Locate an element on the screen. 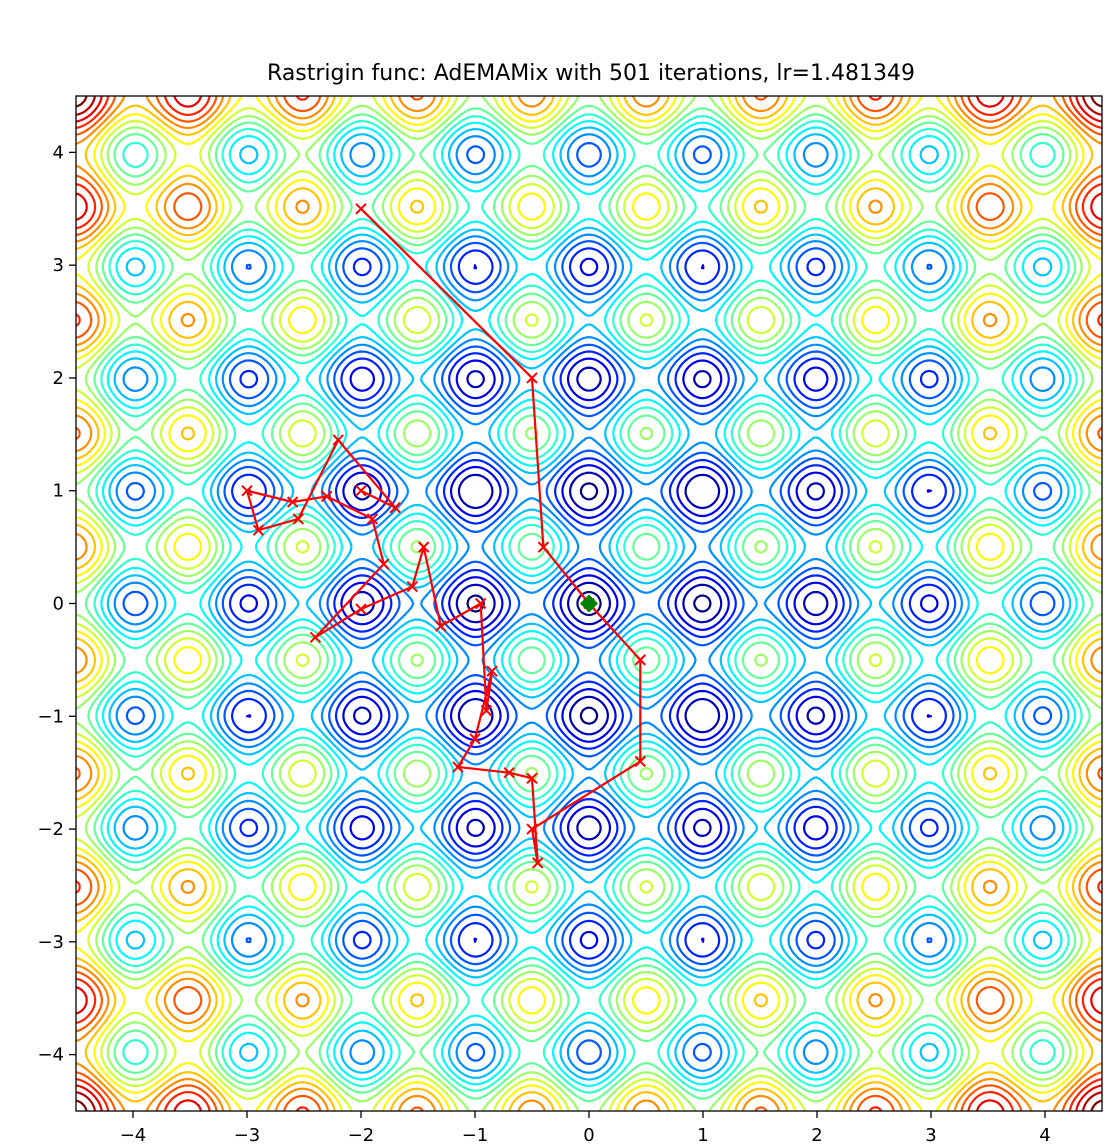 This screenshot has height=1146, width=1120. y-axis: 4 3 2 1 0 −1 −2 −3 −4 is located at coordinates (56, 604).